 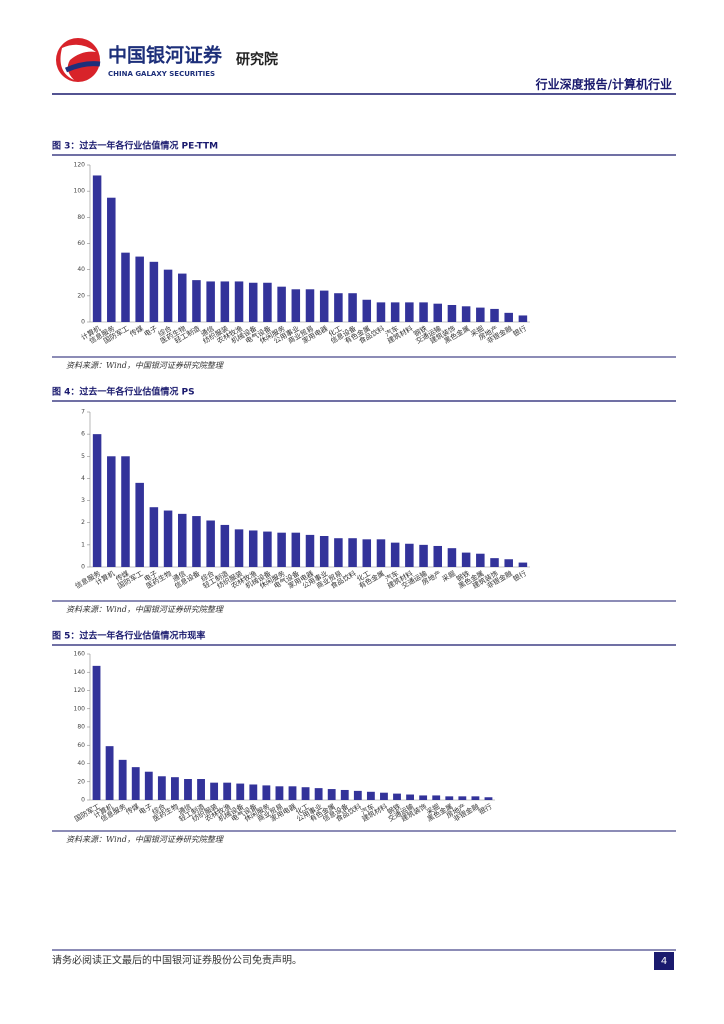 I want to click on source: 资料来源：Wind，中国银河证券研究院整理, so click(x=145, y=839).